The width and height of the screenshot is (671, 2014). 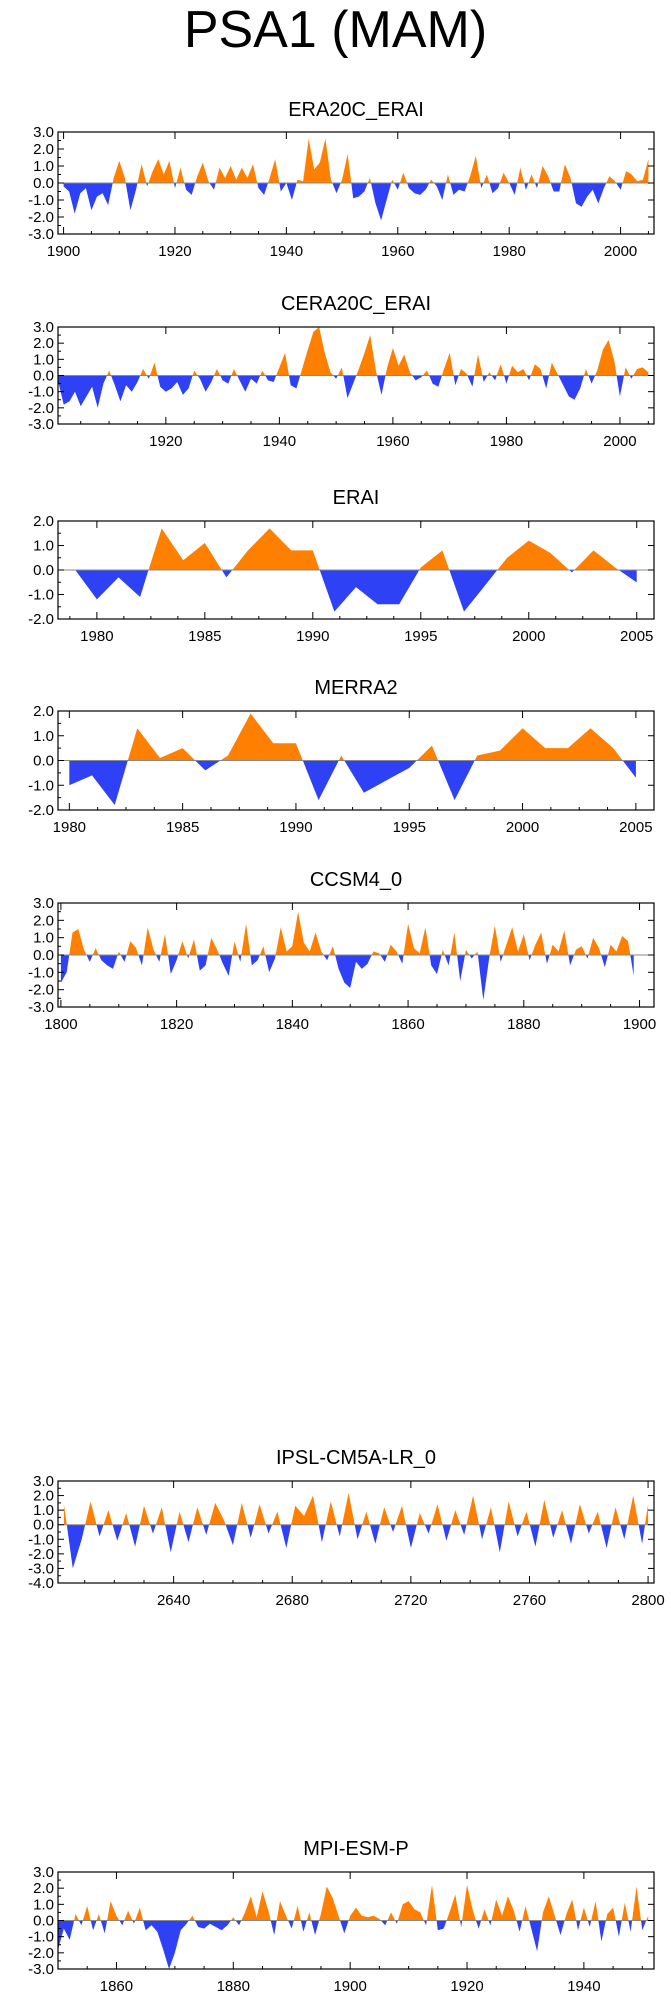 I want to click on x-tick-label: 1880, so click(x=523, y=1024).